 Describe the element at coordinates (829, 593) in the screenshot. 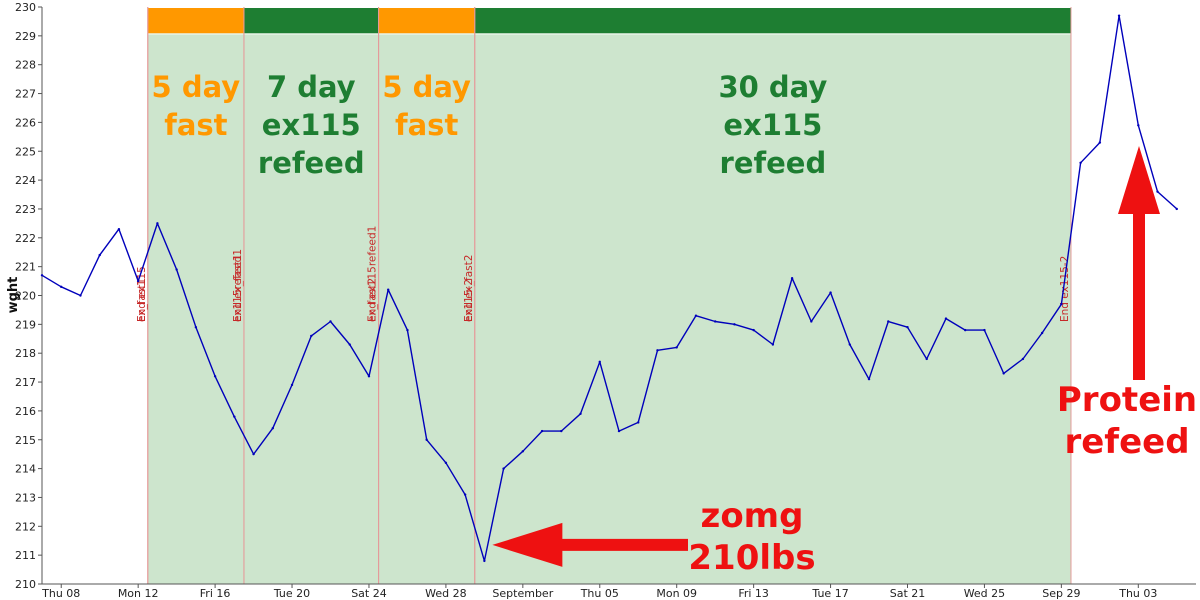

I see `x-tick-label: Tue 17` at that location.